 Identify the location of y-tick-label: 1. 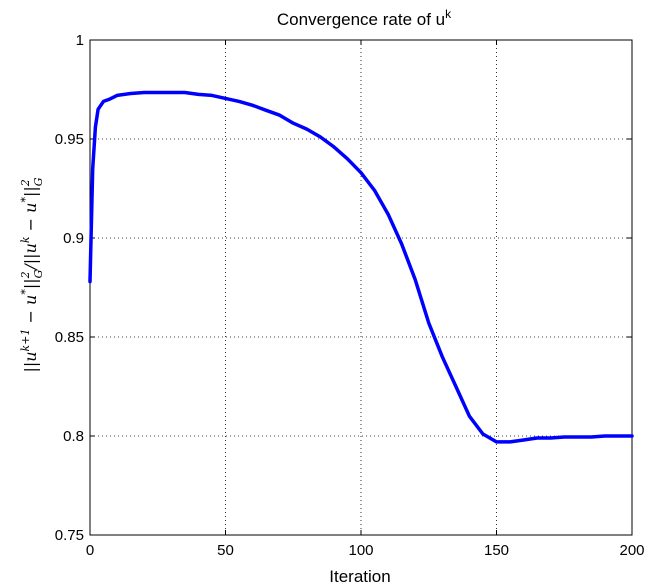
(80, 40).